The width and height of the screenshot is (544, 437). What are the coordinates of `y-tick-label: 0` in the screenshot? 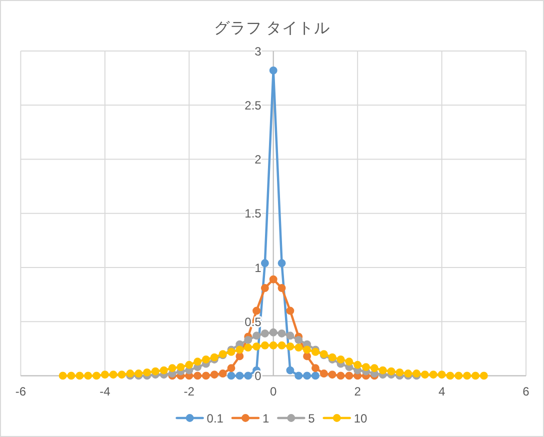 It's located at (258, 376).